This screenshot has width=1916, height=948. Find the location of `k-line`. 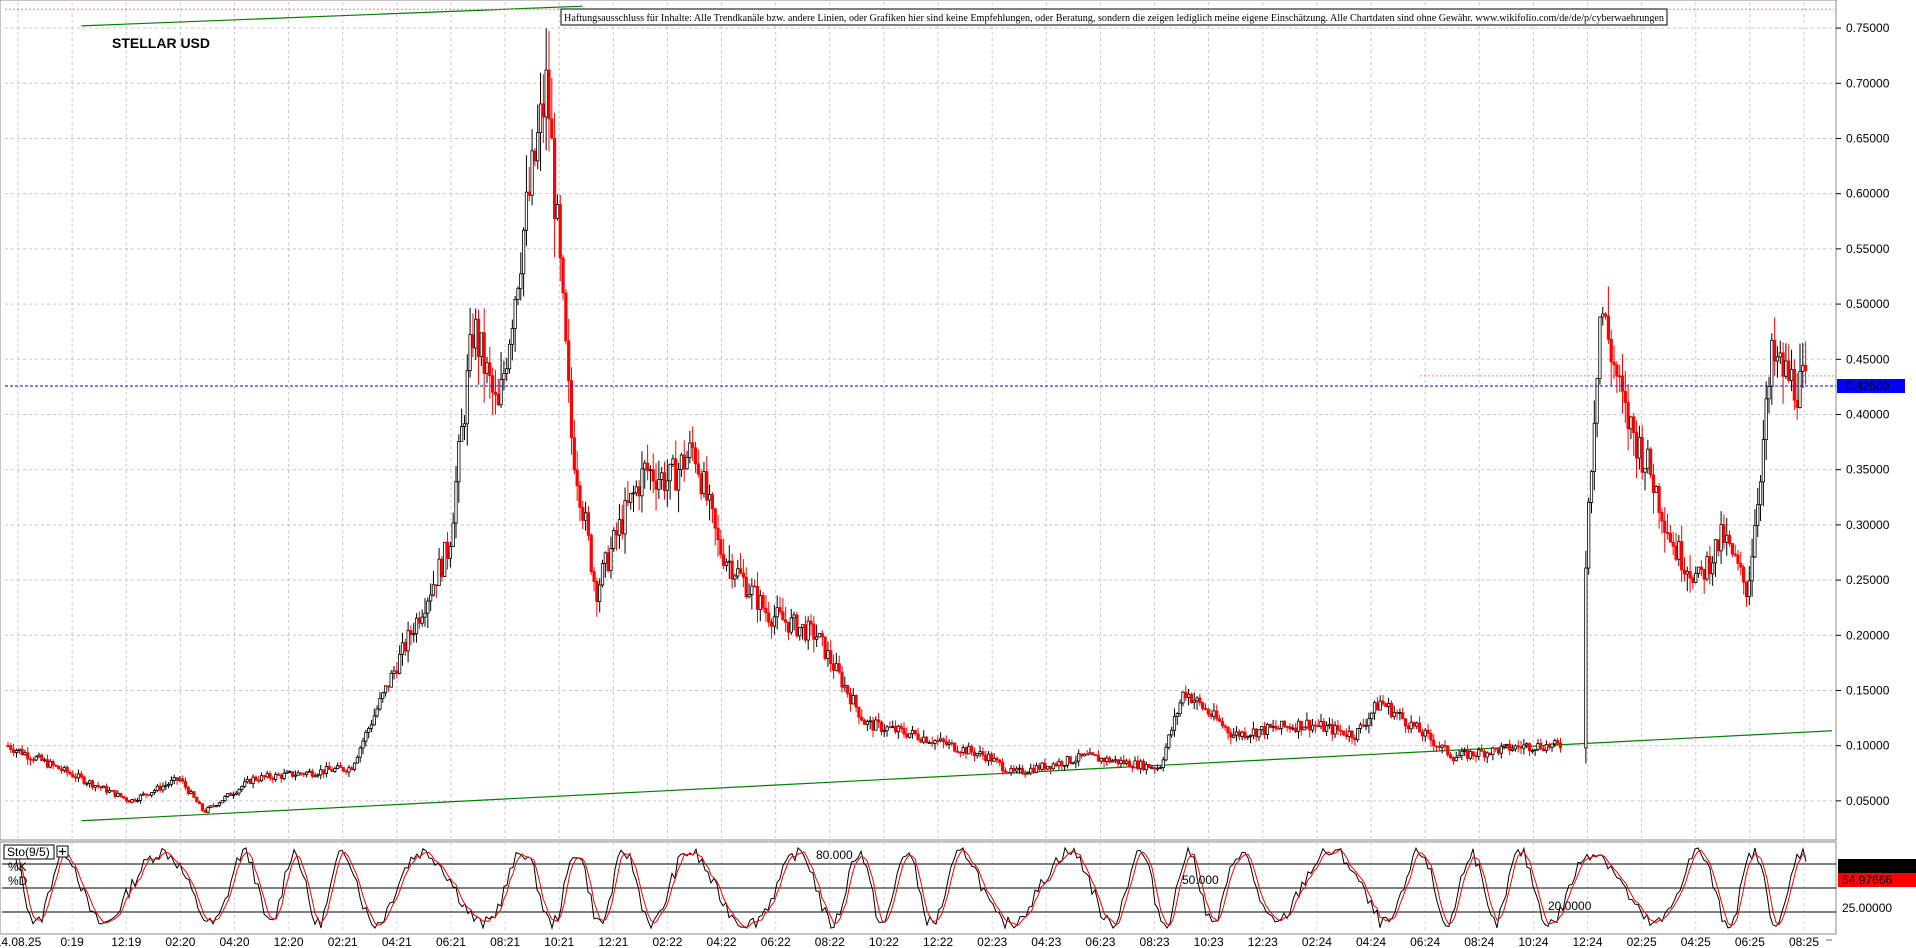

k-line is located at coordinates (906, 888).